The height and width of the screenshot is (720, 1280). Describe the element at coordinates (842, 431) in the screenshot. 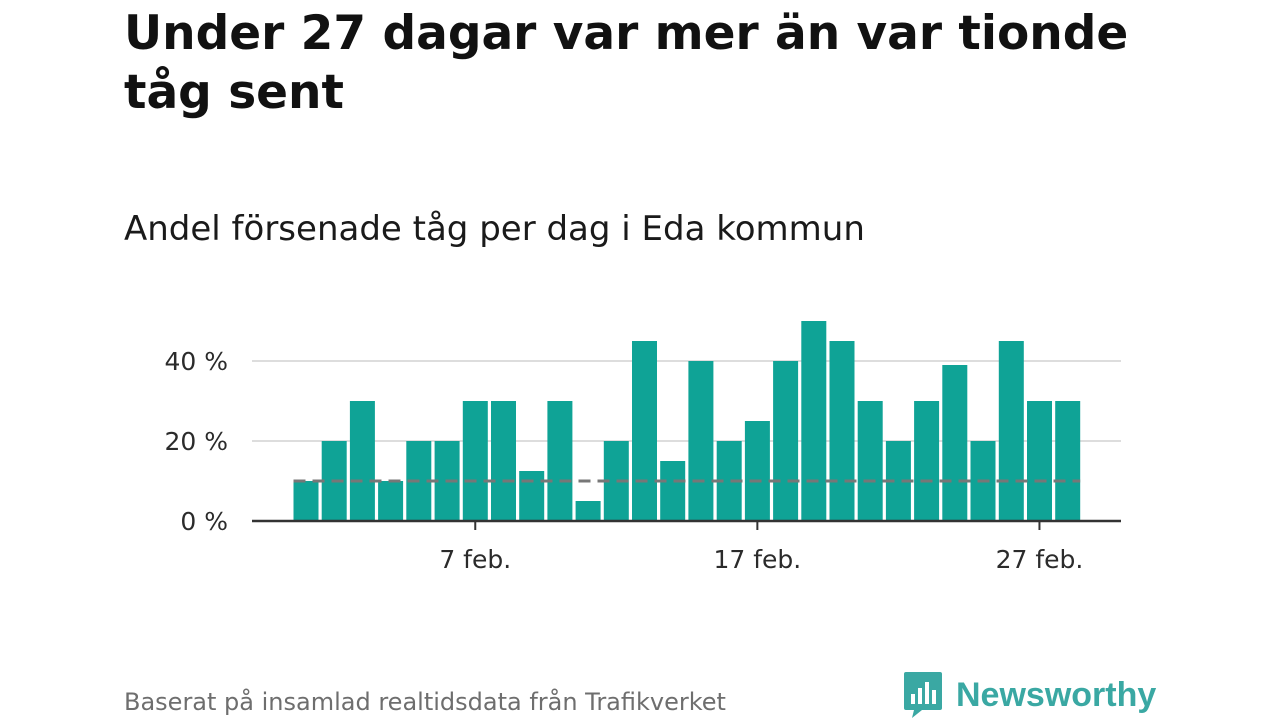

I see `bar: 20 feb.: 45 %` at that location.